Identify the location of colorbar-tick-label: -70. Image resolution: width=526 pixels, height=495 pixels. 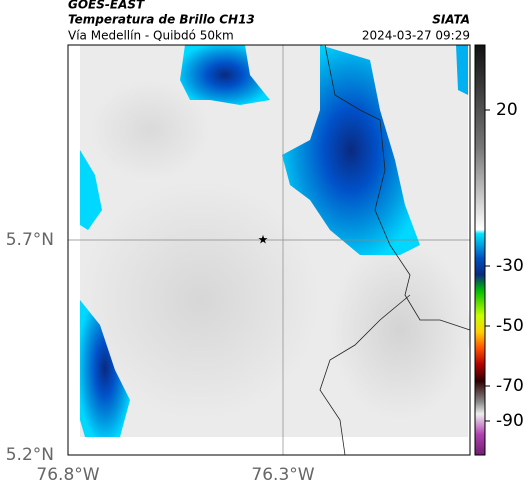
(510, 386).